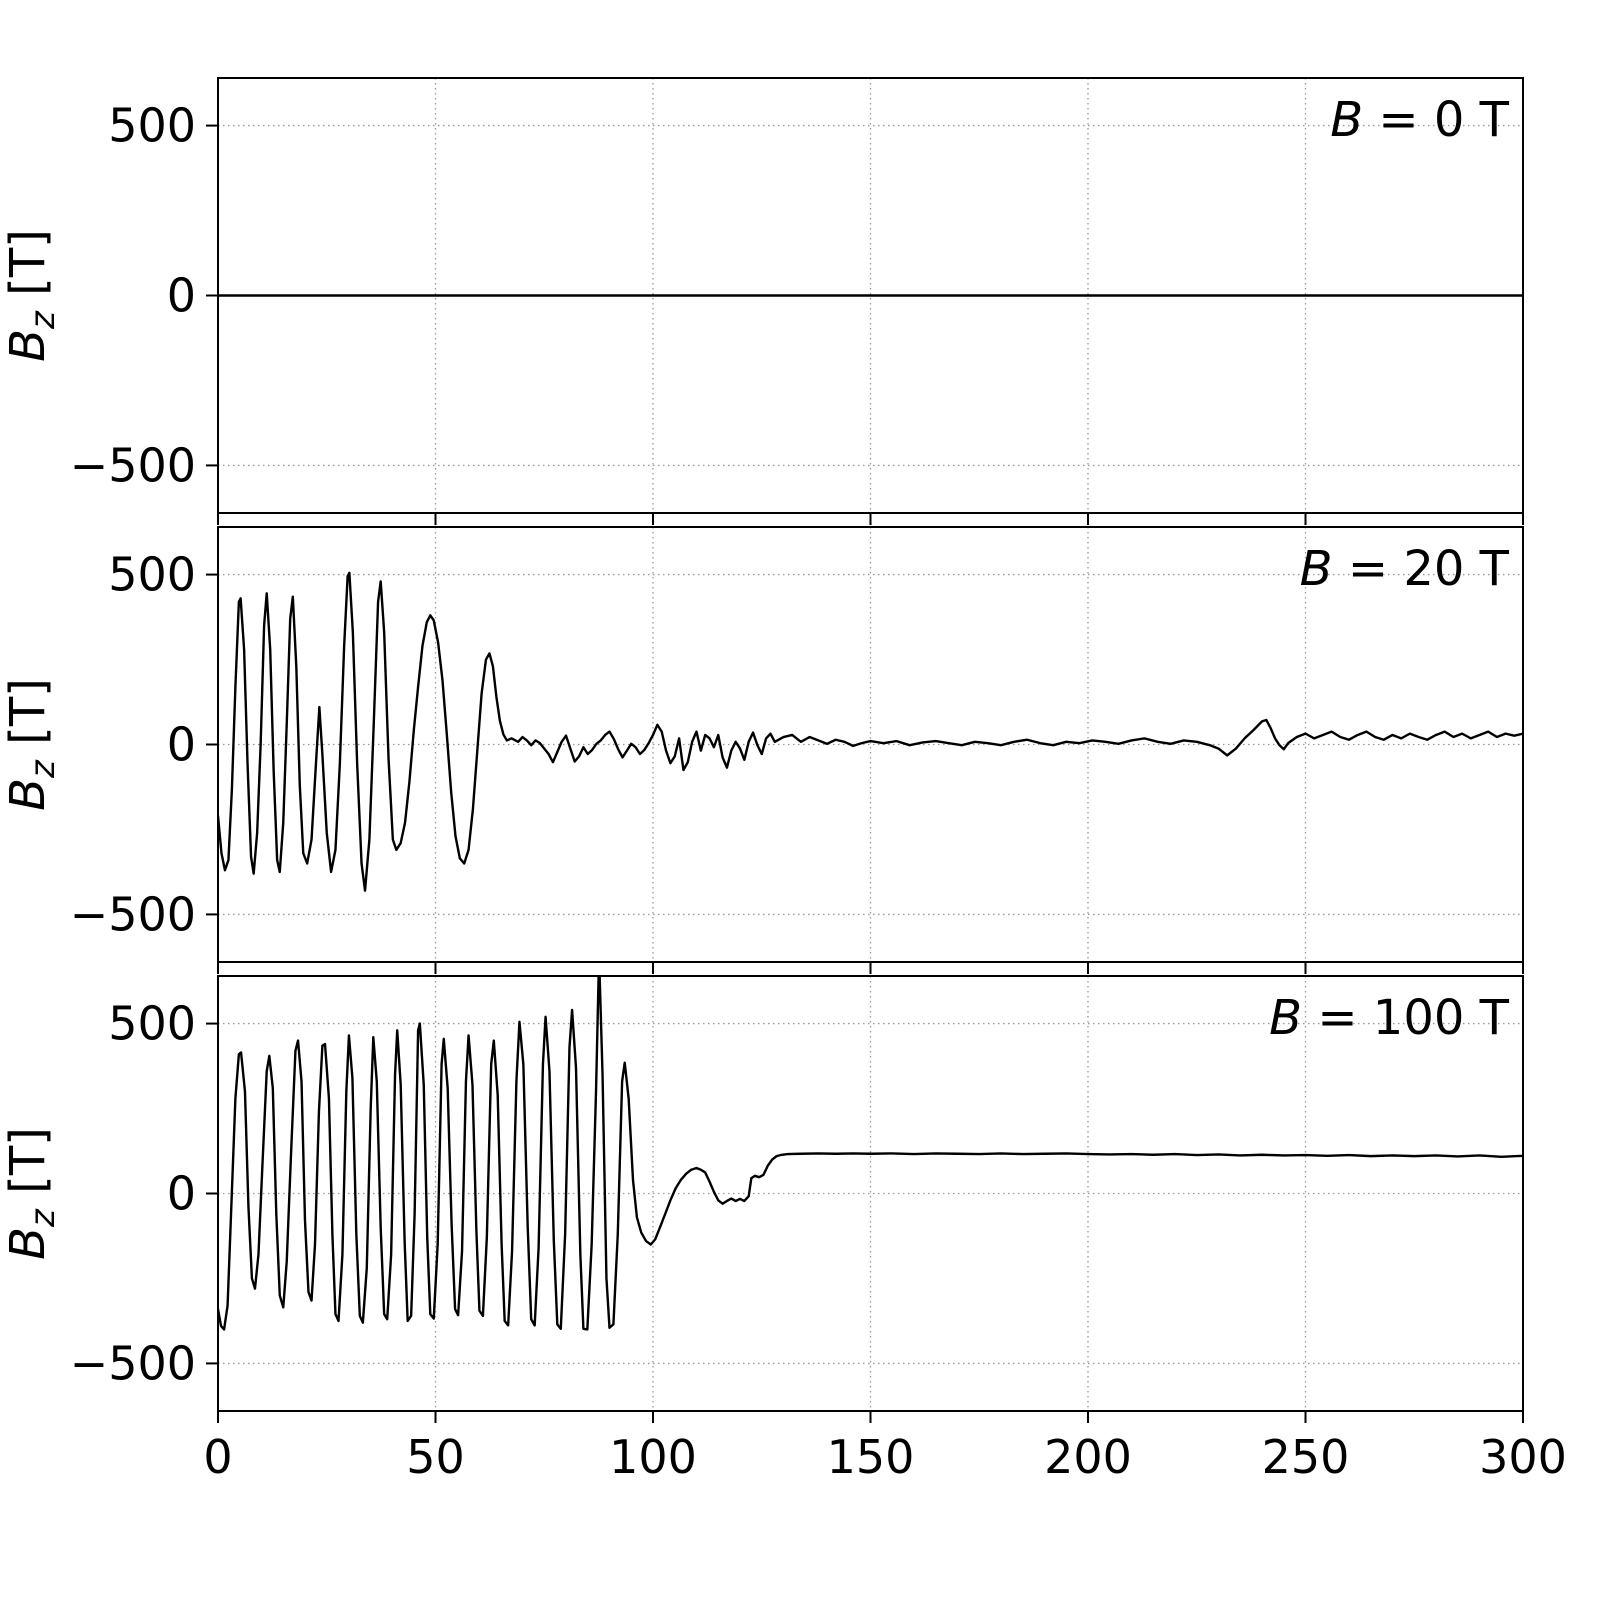 This screenshot has height=1600, width=1600. Describe the element at coordinates (1406, 1018) in the screenshot. I see `annotation-value: = 100 T` at that location.